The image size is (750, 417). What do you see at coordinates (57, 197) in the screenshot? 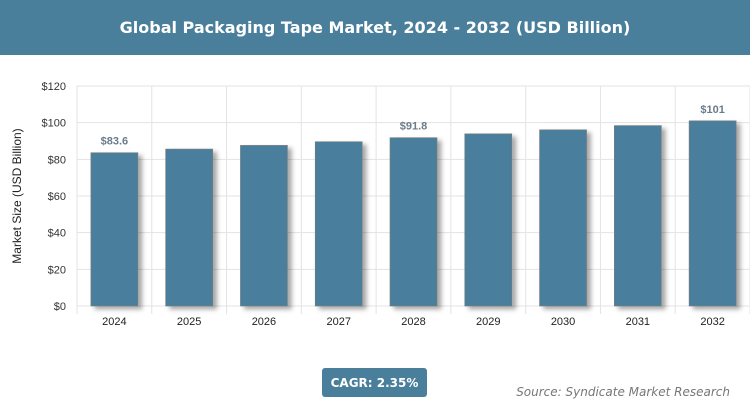
I see `y-tick-label: $60` at bounding box center [57, 197].